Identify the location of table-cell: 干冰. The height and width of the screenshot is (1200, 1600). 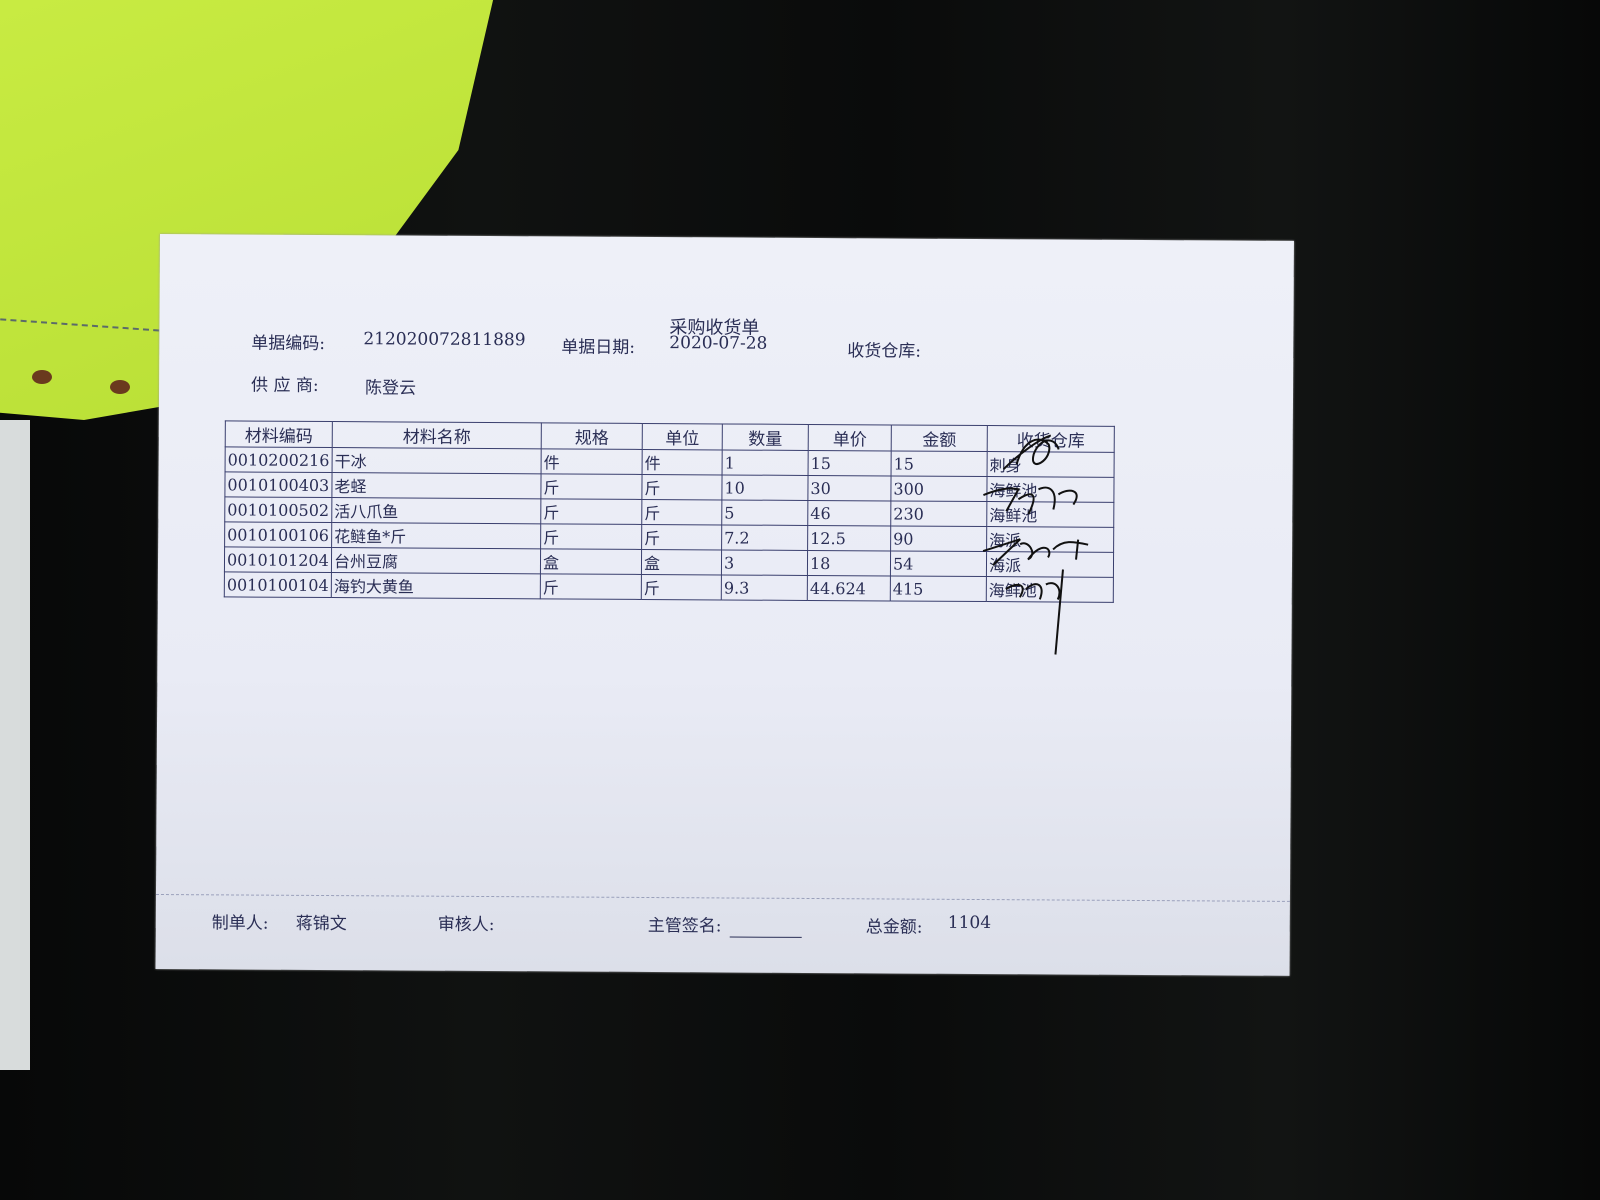
(437, 460).